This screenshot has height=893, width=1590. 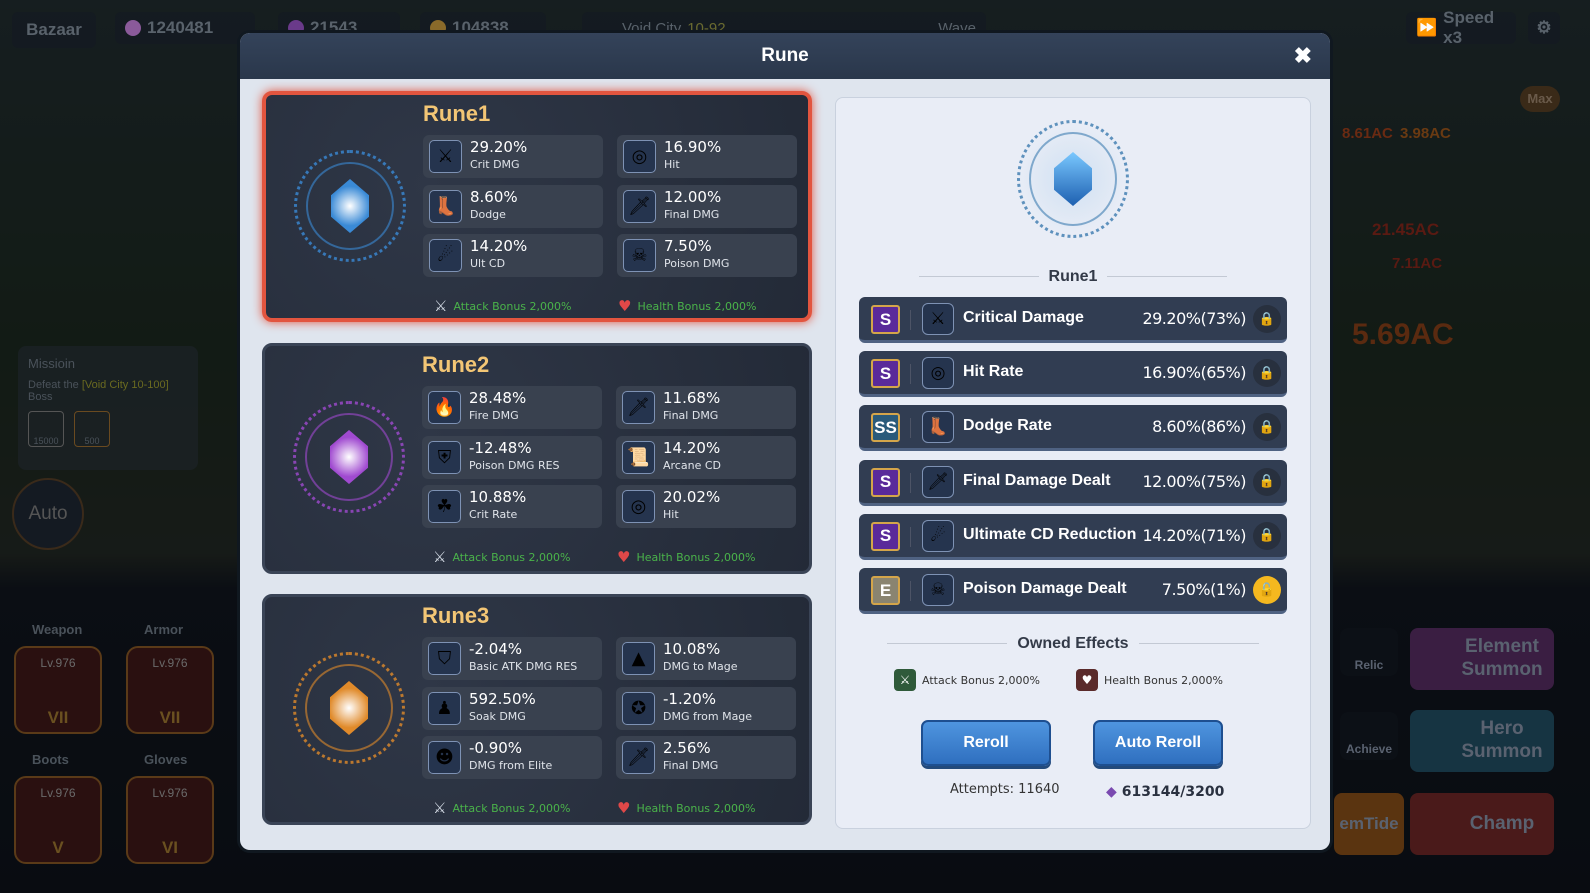 I want to click on health-bonus: ♥ Health Bonus 2,000%, so click(x=686, y=808).